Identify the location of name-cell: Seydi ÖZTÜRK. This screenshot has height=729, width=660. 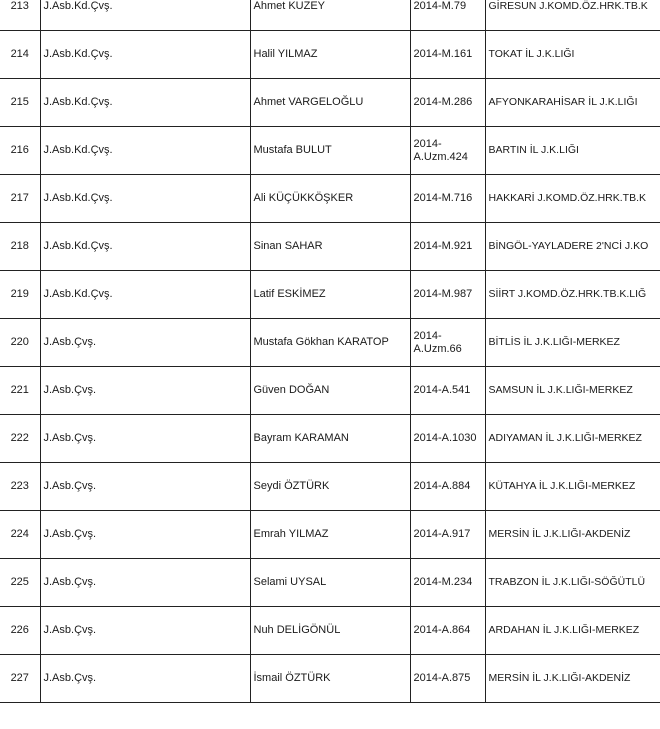
(330, 486).